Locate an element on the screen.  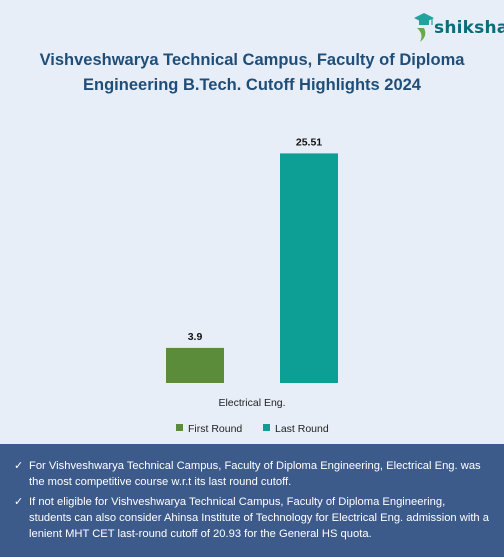
shiksha-logo: shiksha is located at coordinates (458, 28).